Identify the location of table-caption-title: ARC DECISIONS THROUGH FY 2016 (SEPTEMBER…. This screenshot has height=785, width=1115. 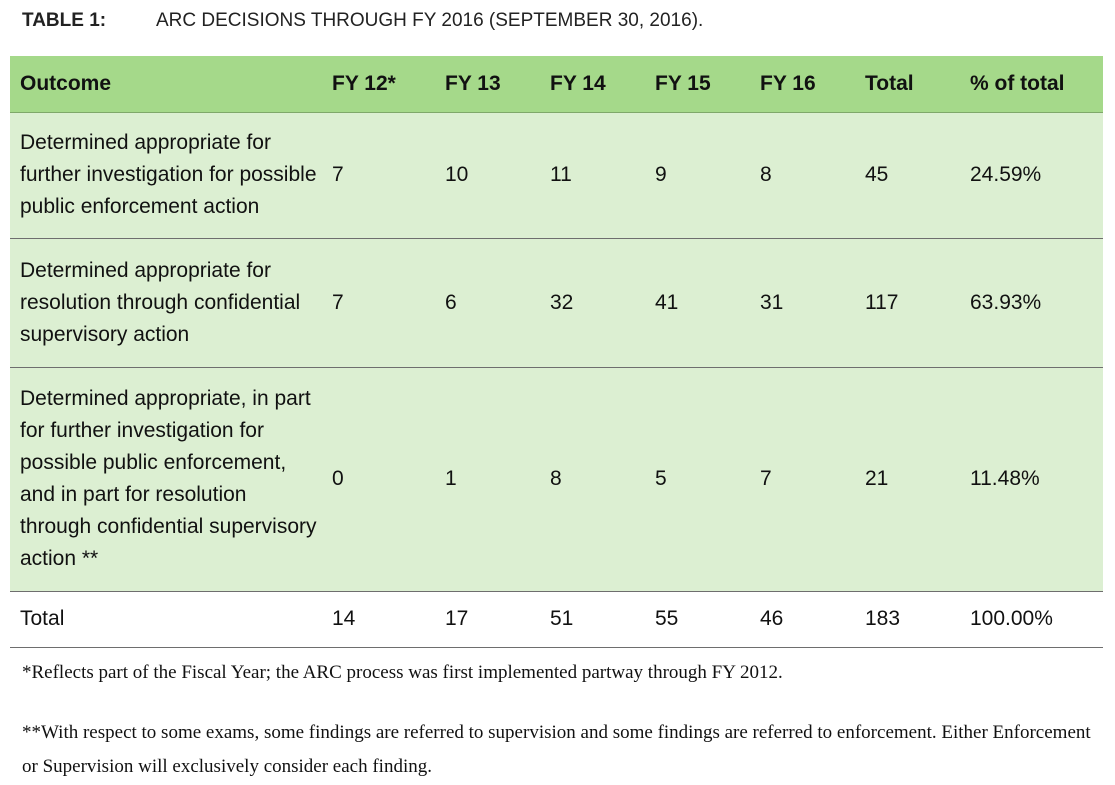
(430, 20).